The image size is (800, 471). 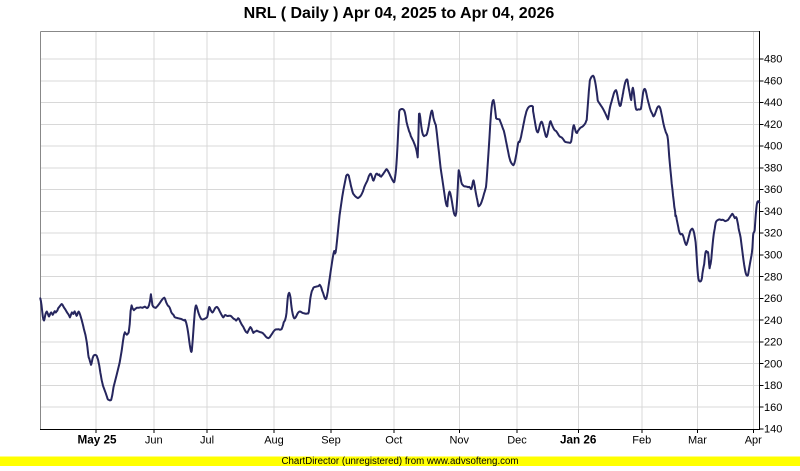 What do you see at coordinates (773, 277) in the screenshot?
I see `svg-text: 280` at bounding box center [773, 277].